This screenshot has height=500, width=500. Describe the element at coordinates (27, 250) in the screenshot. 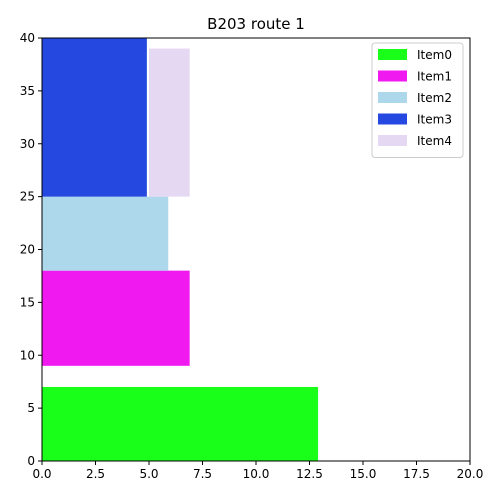

I see `y-tick-label: 20` at that location.